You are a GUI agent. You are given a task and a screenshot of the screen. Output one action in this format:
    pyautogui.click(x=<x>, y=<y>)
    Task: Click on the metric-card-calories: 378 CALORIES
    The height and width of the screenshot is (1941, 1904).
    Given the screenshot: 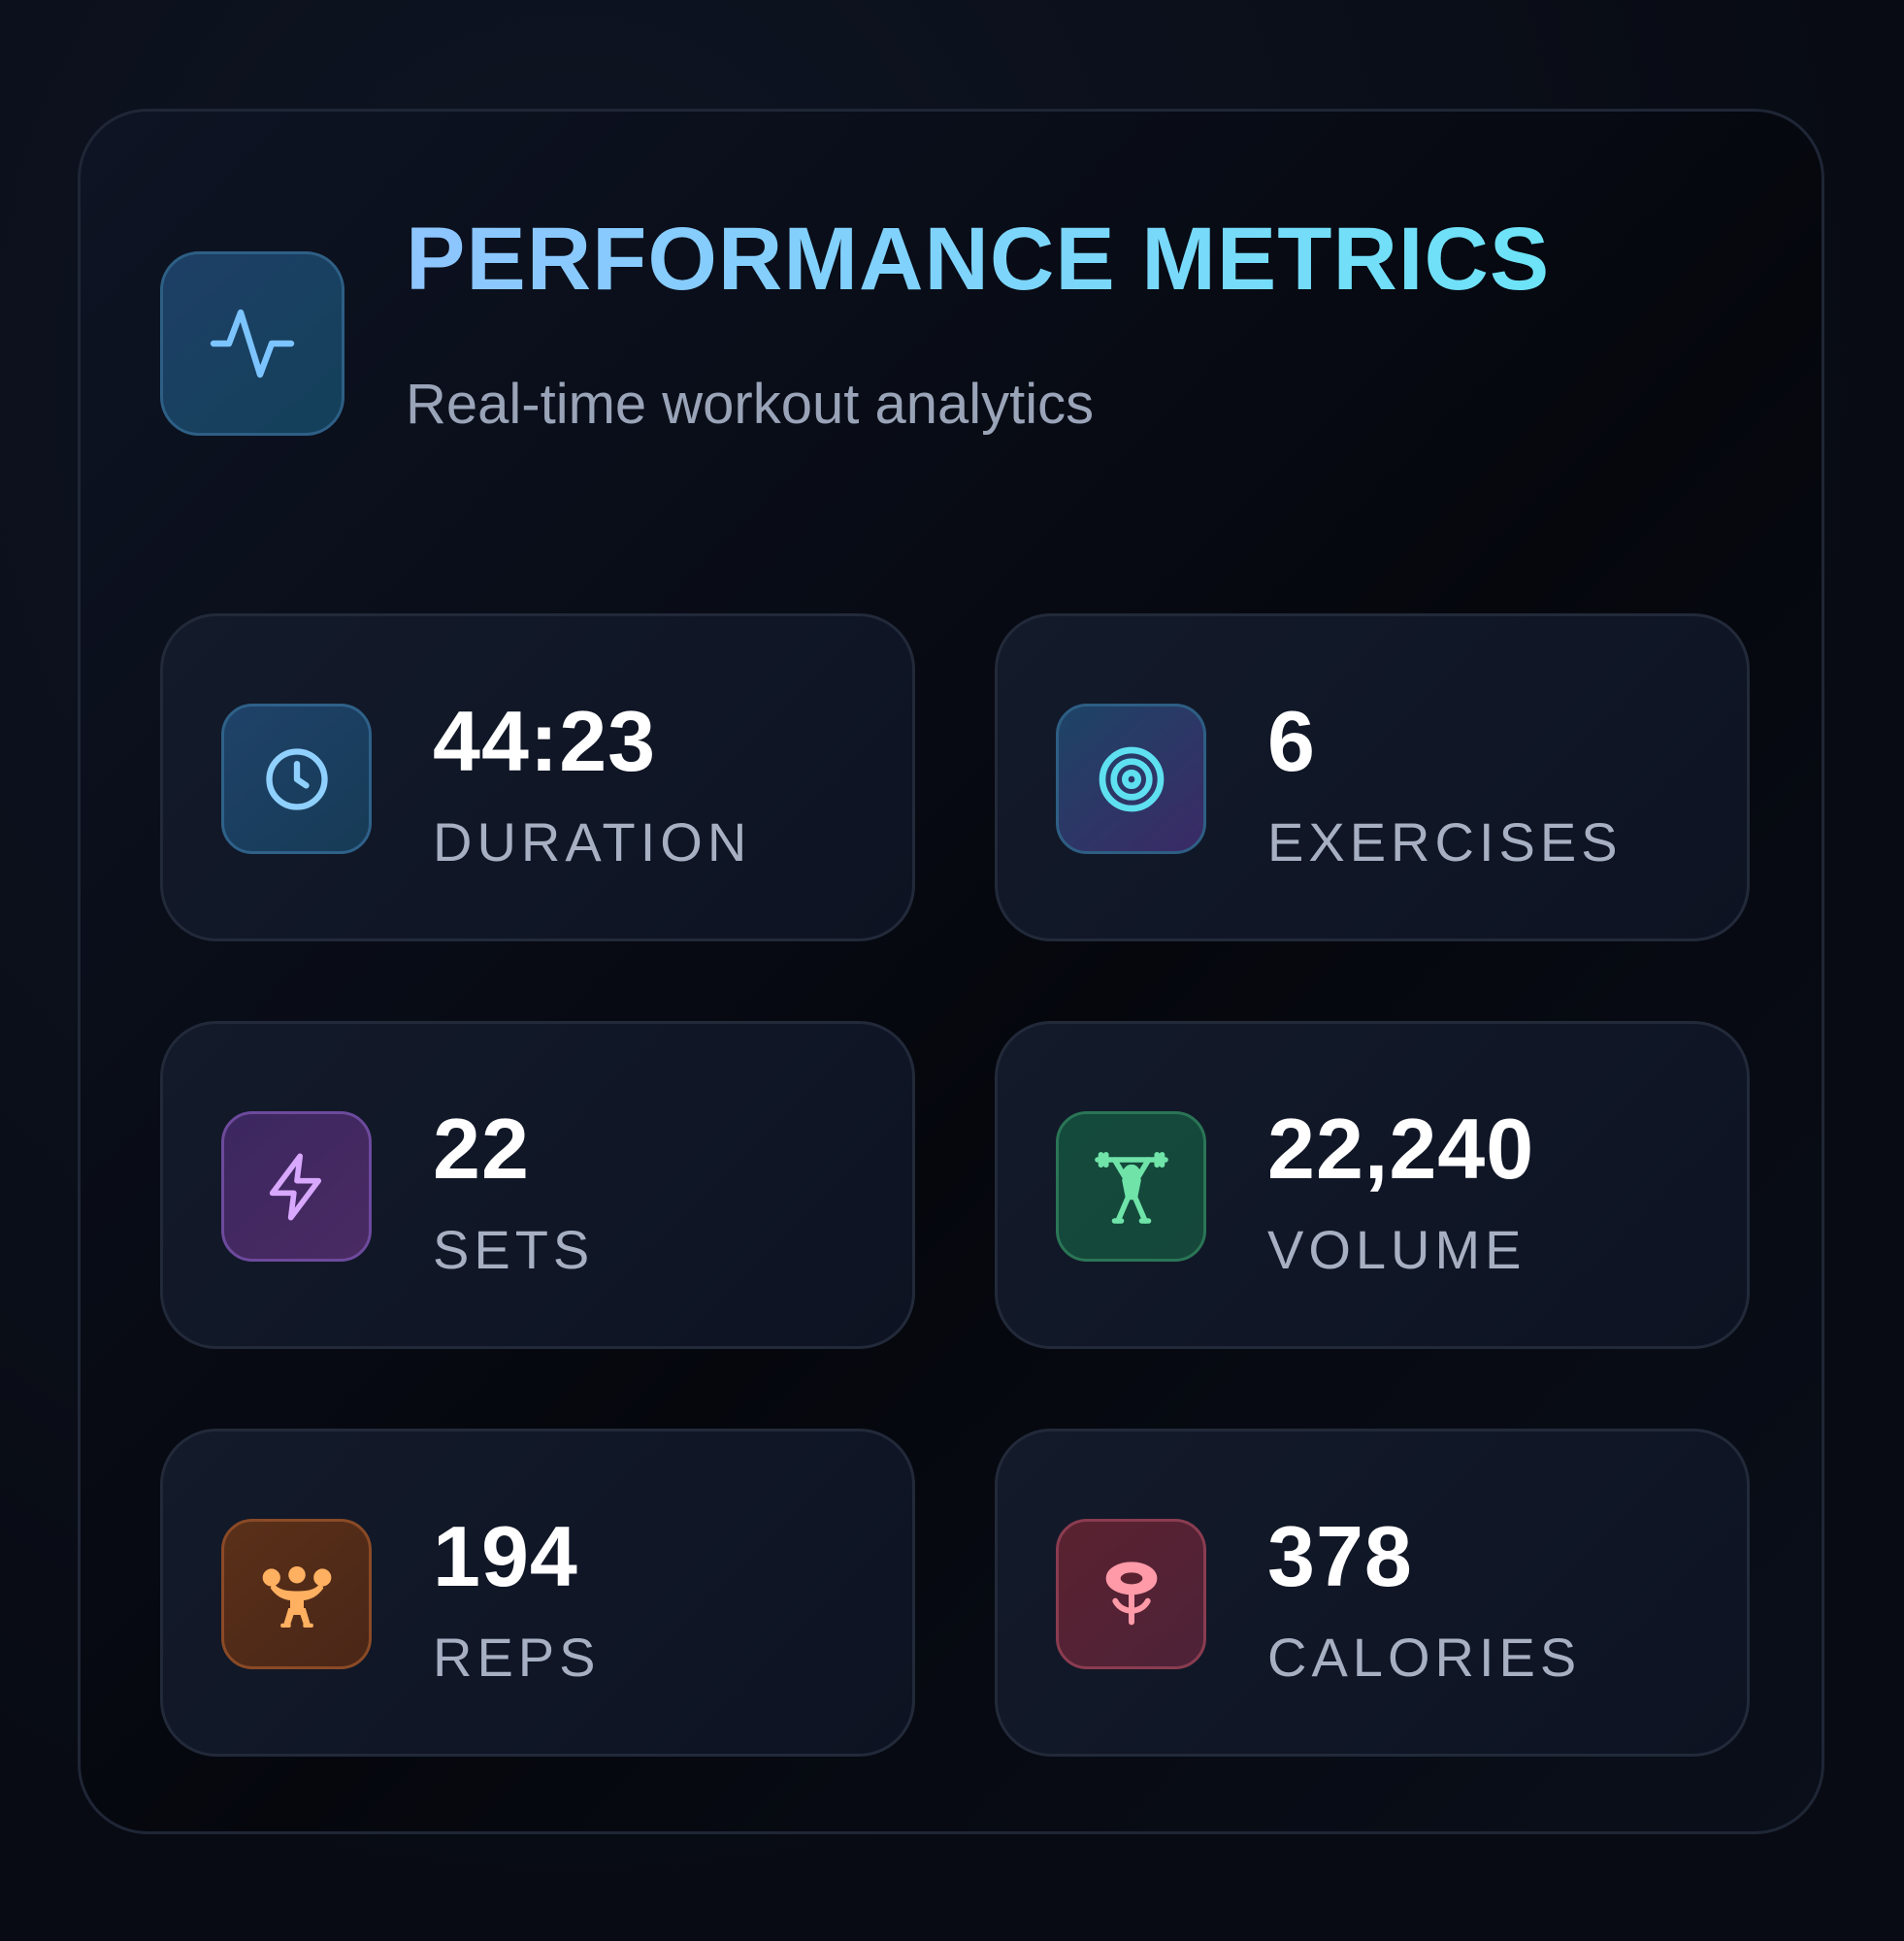 What is the action you would take?
    pyautogui.click(x=1372, y=1593)
    